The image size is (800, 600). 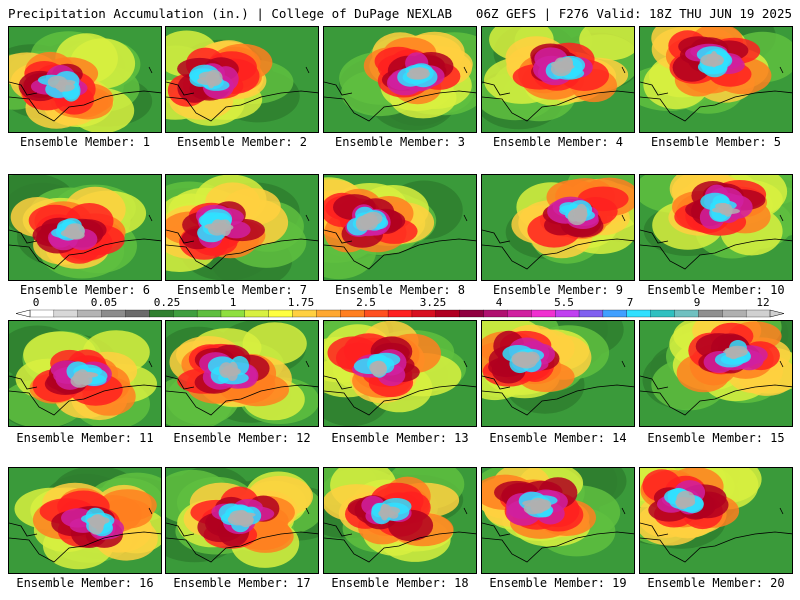 I want to click on colorbar-max-arrow, so click(x=777, y=313).